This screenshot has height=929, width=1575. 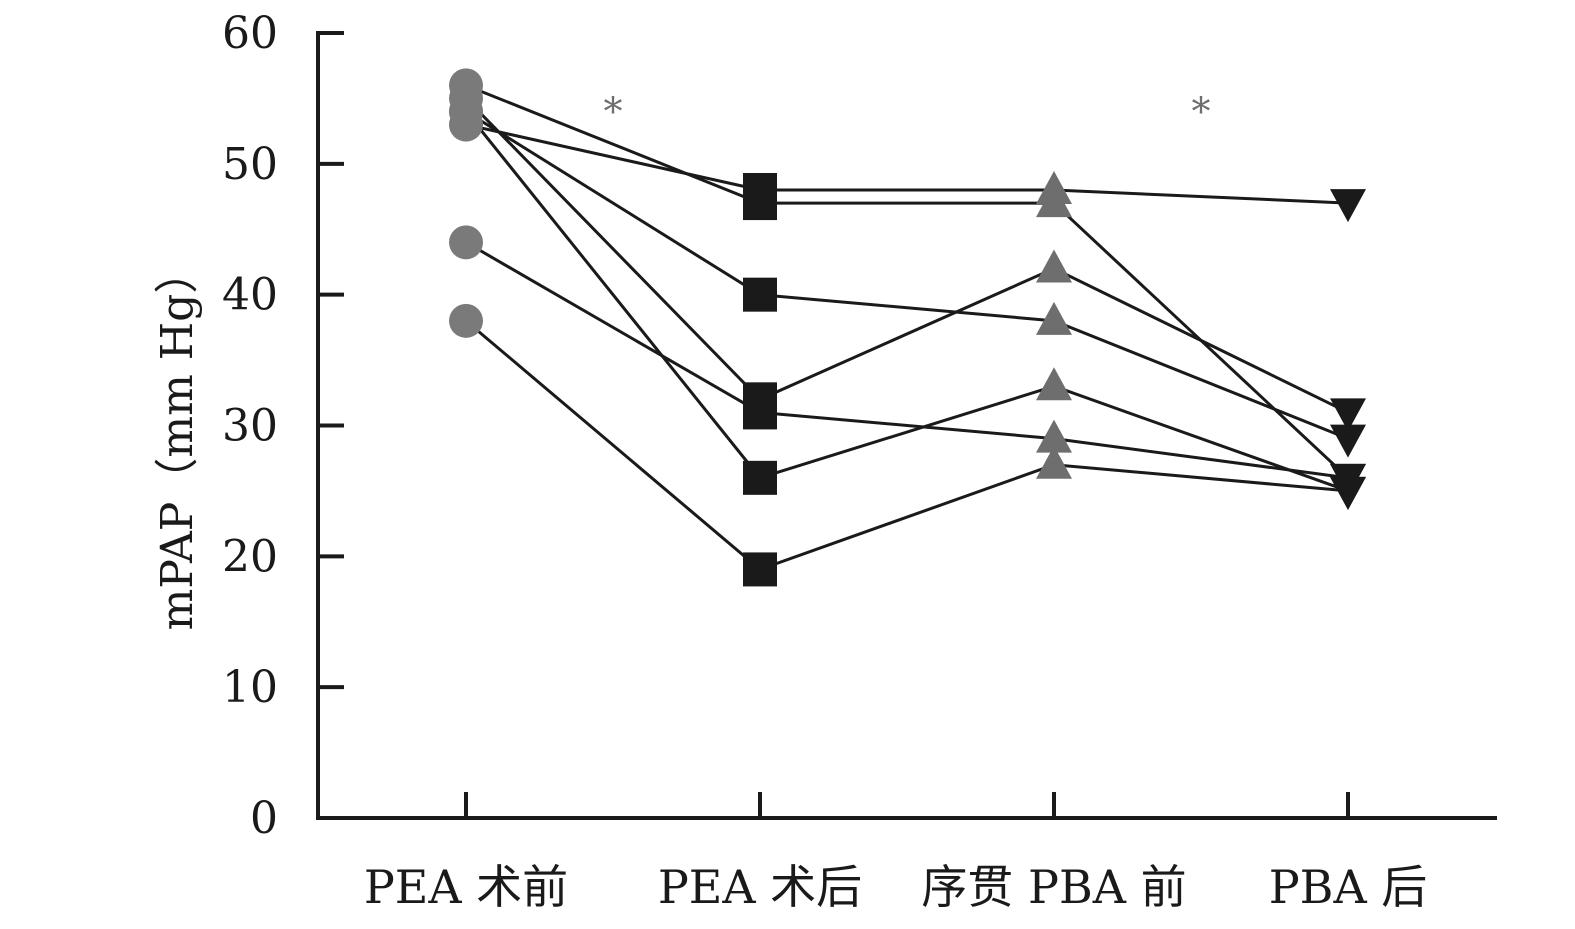 I want to click on y-tick-label: 20, so click(x=250, y=556).